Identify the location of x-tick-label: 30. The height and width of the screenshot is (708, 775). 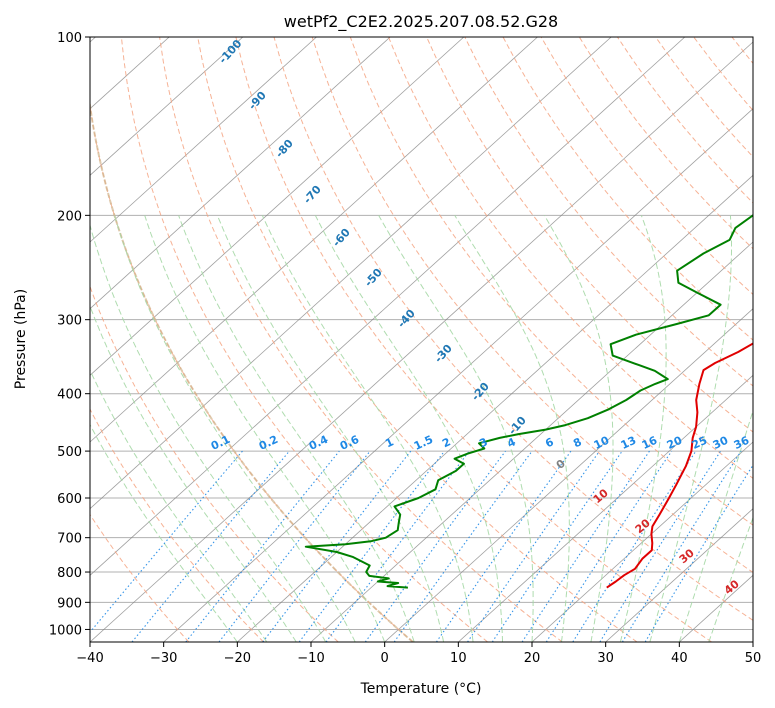
(605, 658).